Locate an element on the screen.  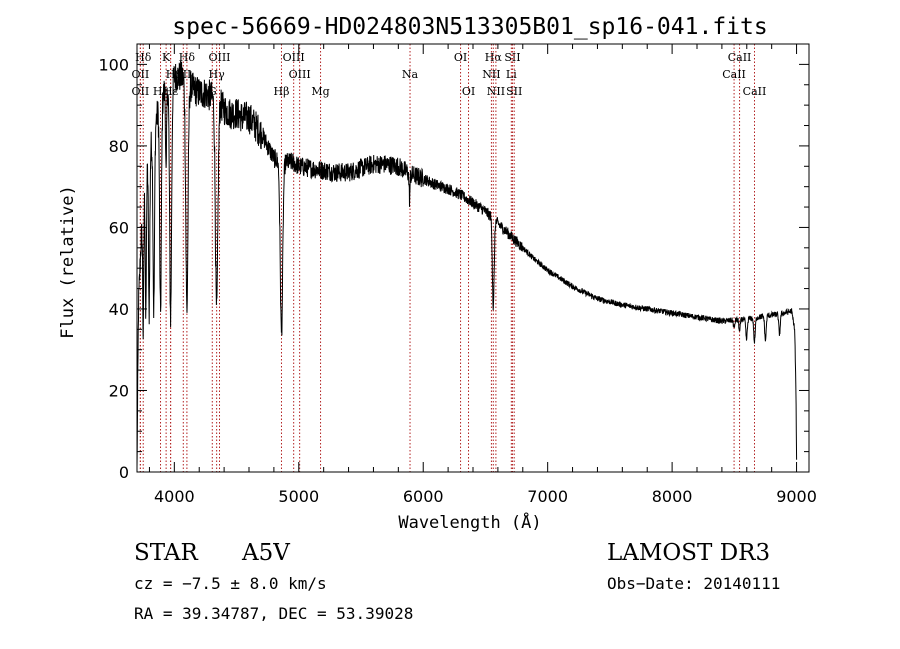
x-tick-label: 6000 is located at coordinates (423, 496).